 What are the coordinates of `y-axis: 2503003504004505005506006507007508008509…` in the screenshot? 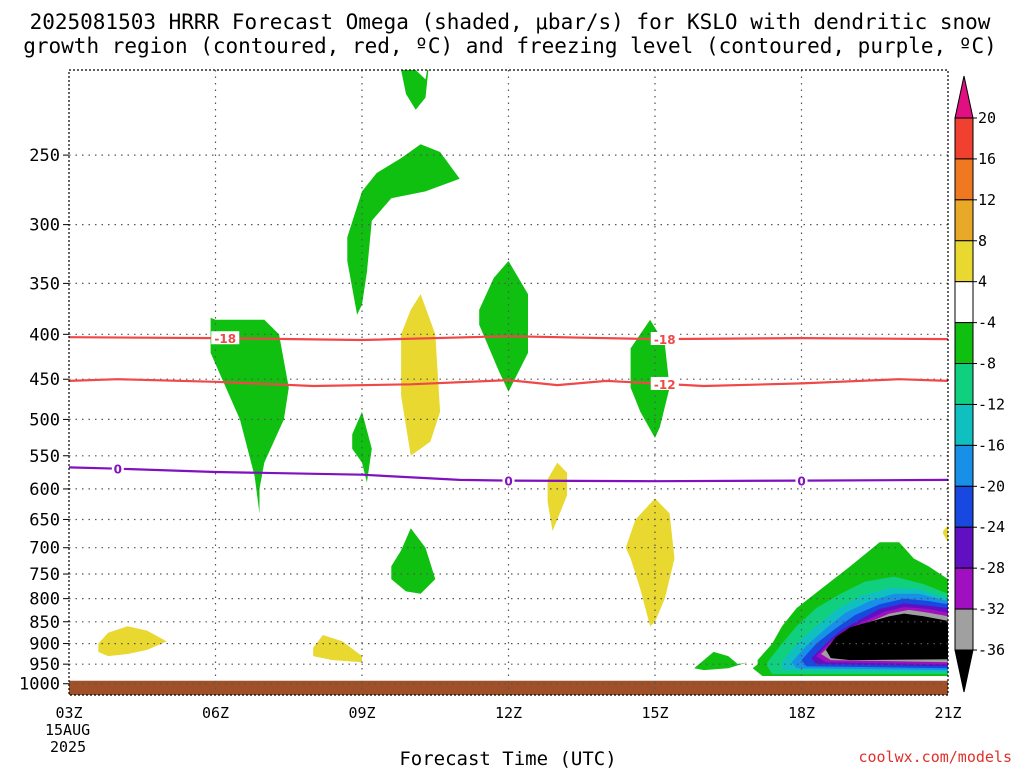 It's located at (44, 420).